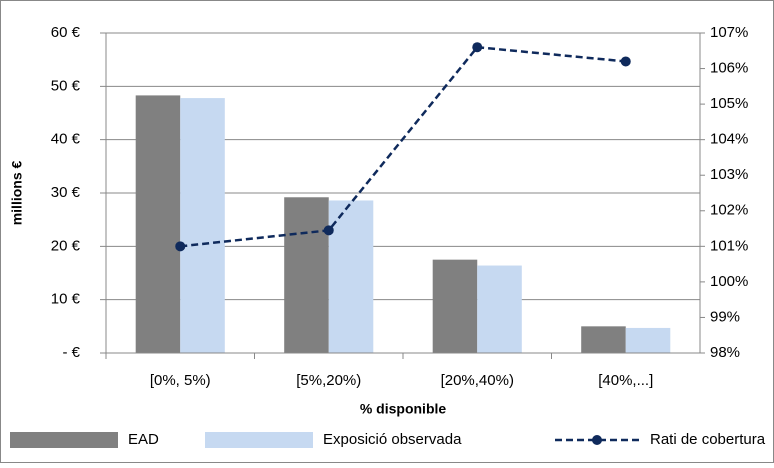  Describe the element at coordinates (625, 380) in the screenshot. I see `x-tick-label: [40%,...]` at that location.